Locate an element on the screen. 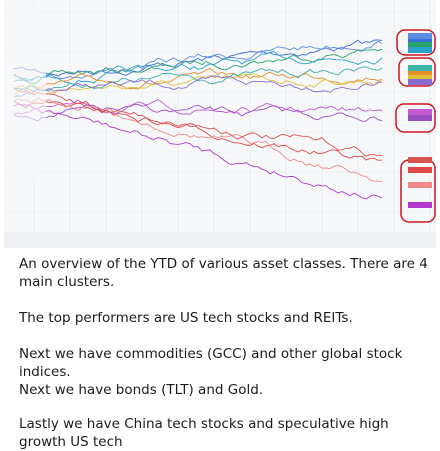 Image resolution: width=440 pixels, height=451 pixels. legend-block is located at coordinates (26, 92).